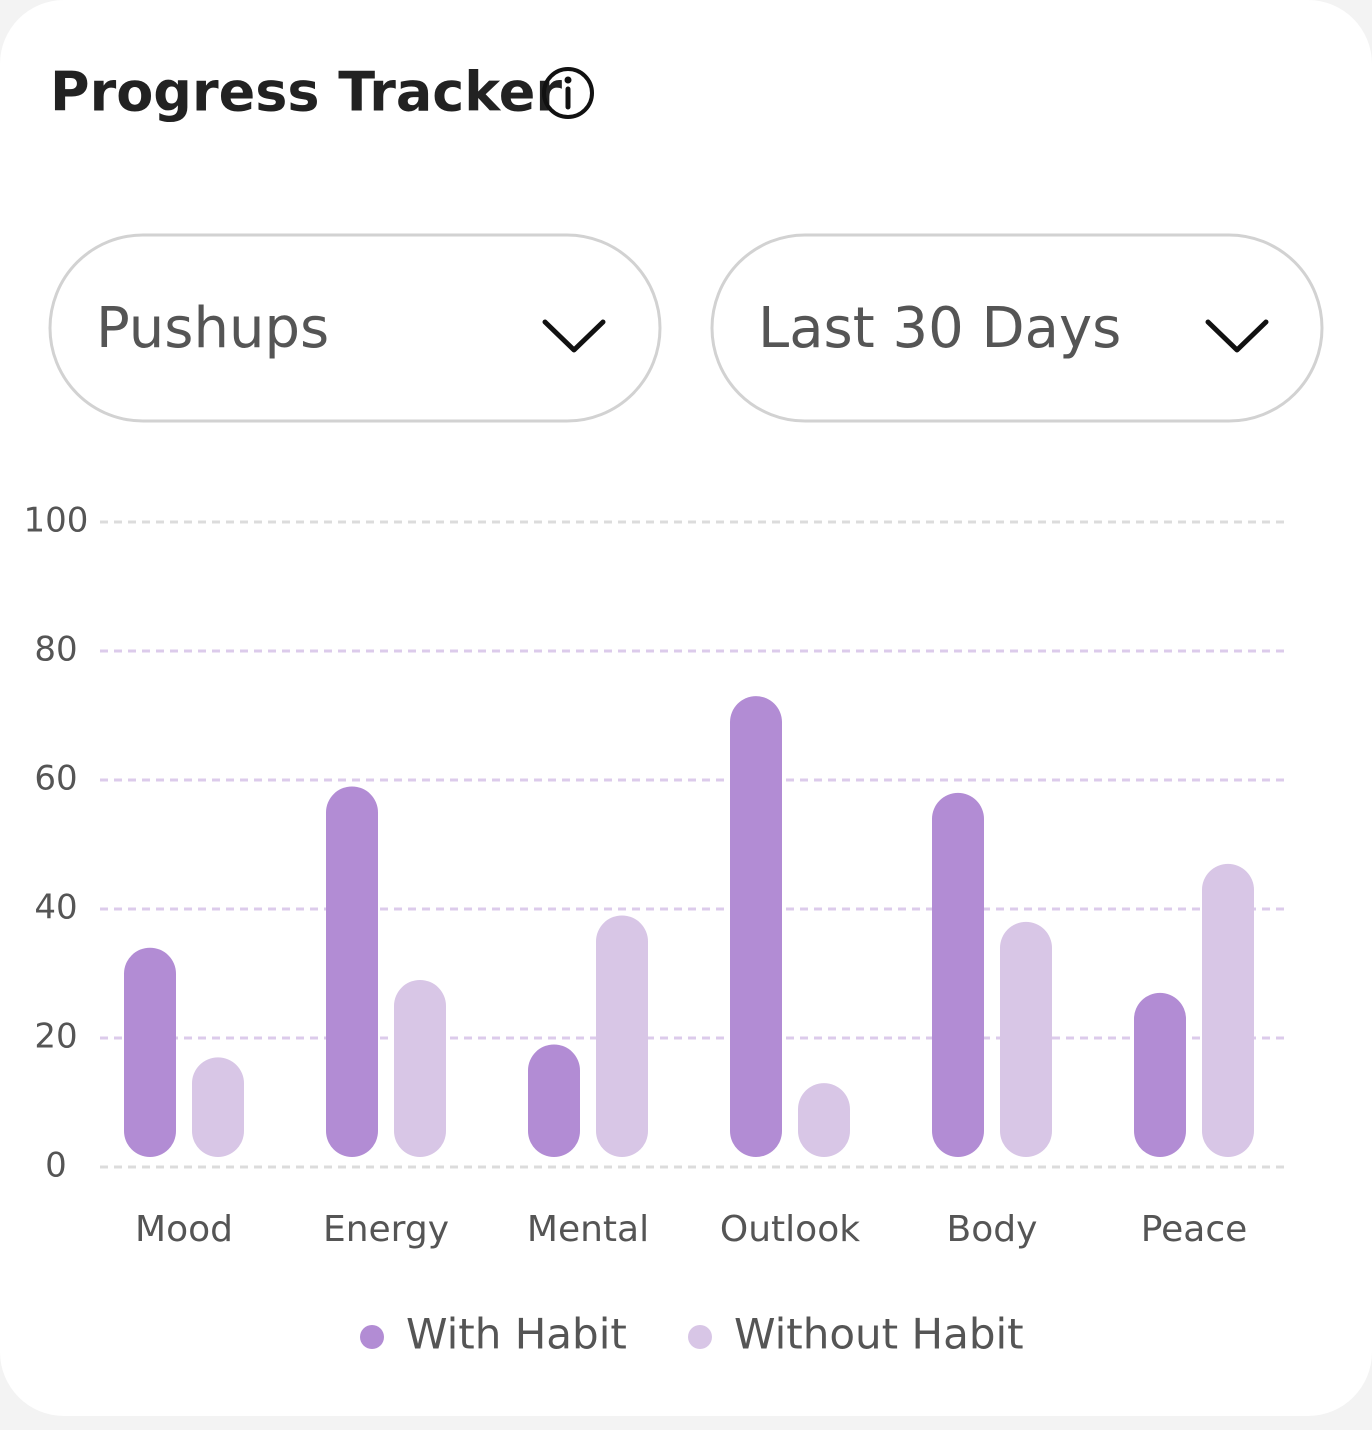 This screenshot has width=1372, height=1430. I want to click on legend-item: Without Habit, so click(856, 1334).